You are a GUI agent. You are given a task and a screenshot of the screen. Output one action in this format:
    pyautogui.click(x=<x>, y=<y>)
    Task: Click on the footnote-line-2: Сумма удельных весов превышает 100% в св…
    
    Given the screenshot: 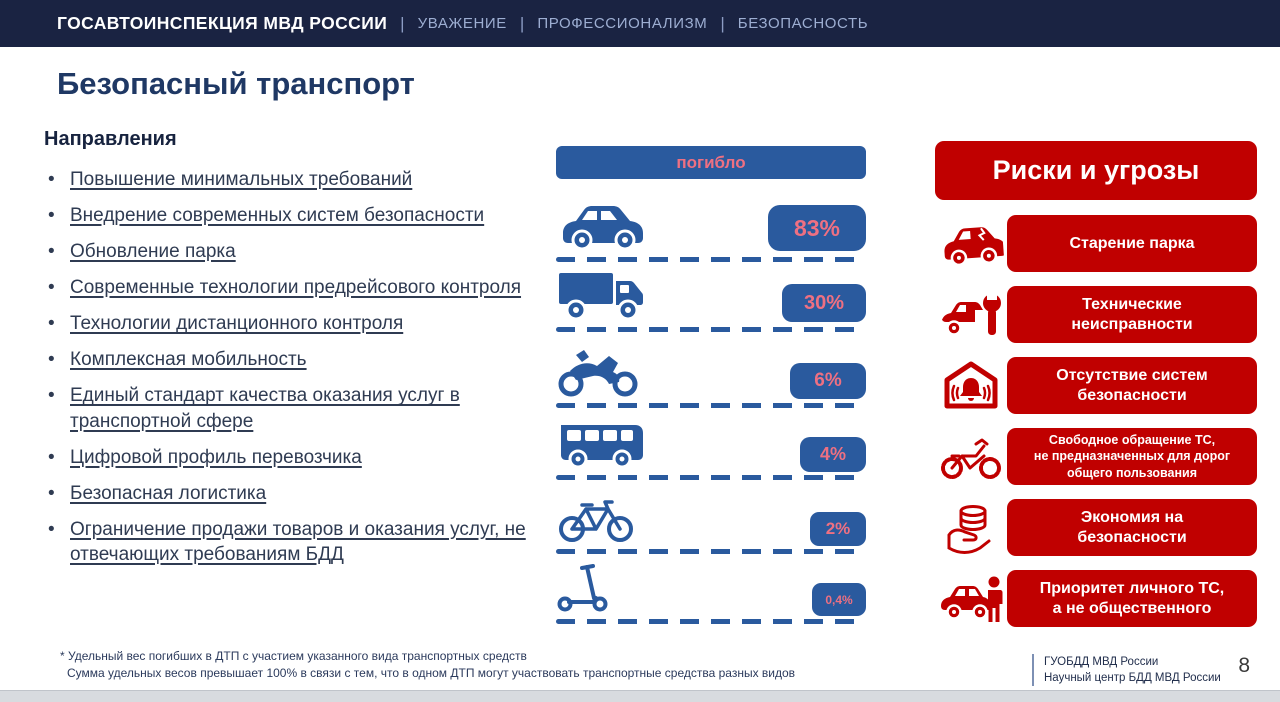 What is the action you would take?
    pyautogui.click(x=431, y=672)
    